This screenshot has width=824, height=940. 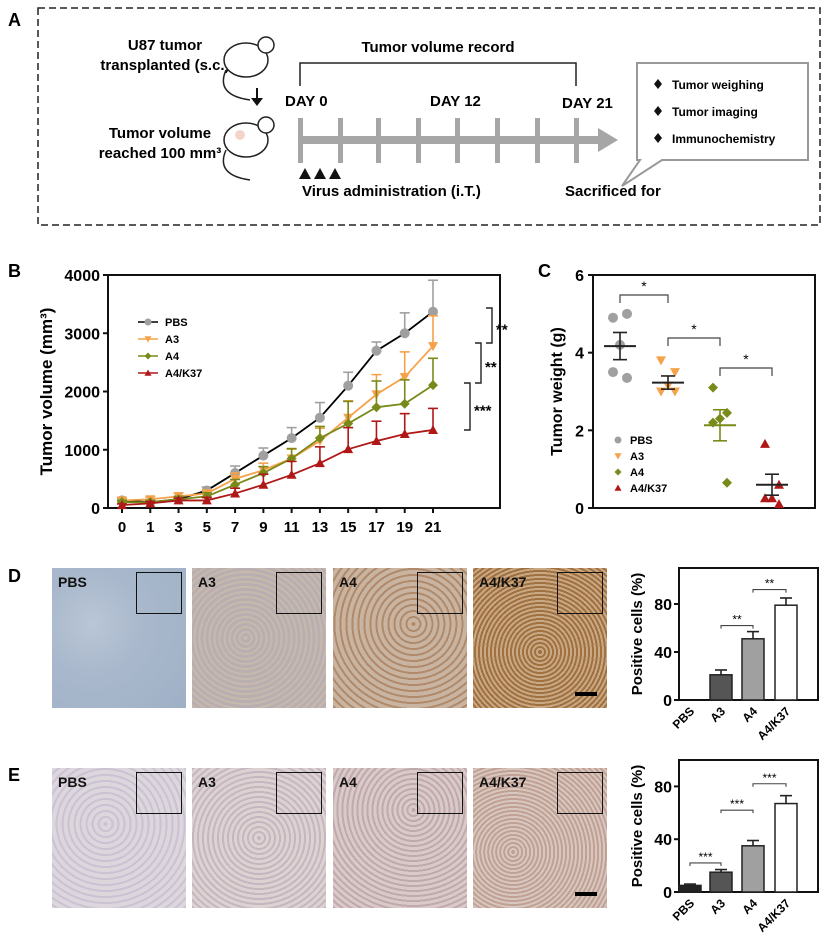 I want to click on y-tick-label: 80, so click(x=663, y=605).